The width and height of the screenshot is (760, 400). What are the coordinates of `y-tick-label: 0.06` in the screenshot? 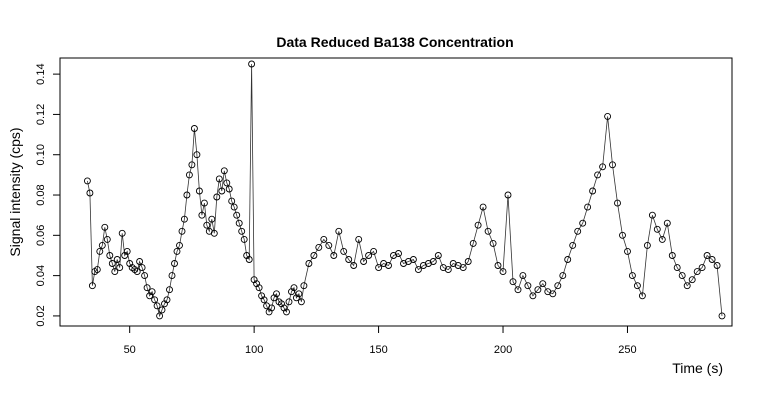 It's located at (41, 235).